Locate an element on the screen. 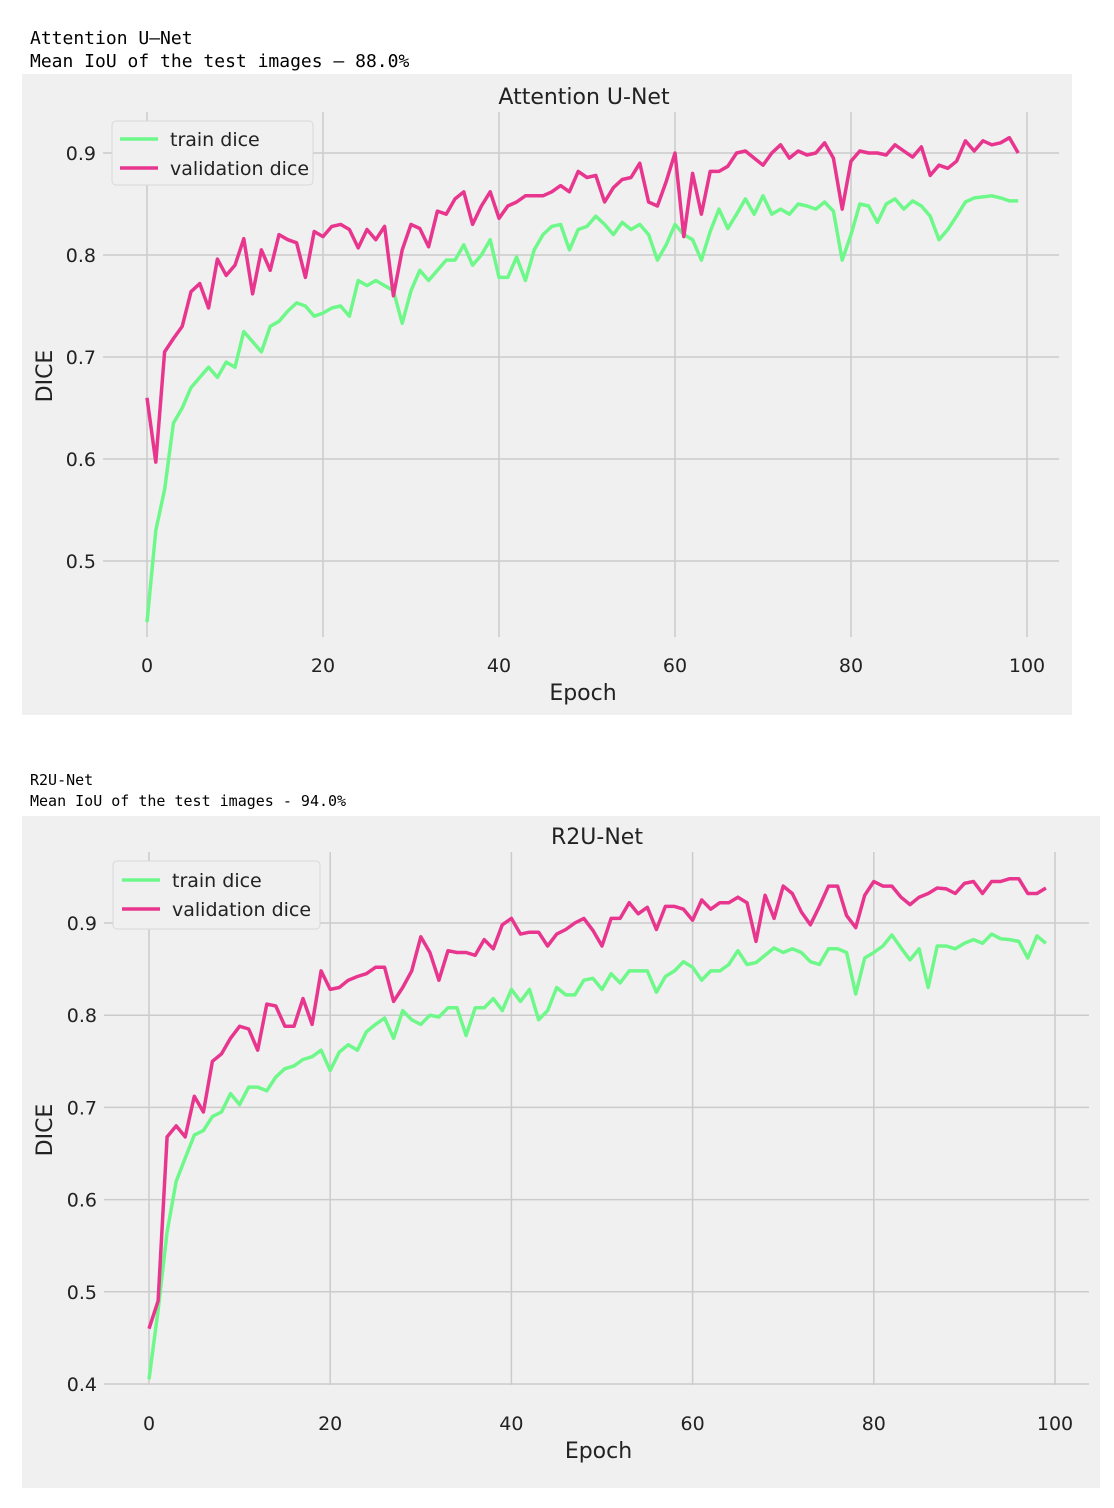 This screenshot has height=1508, width=1114. y-tick-label: 0.4 is located at coordinates (82, 1385).